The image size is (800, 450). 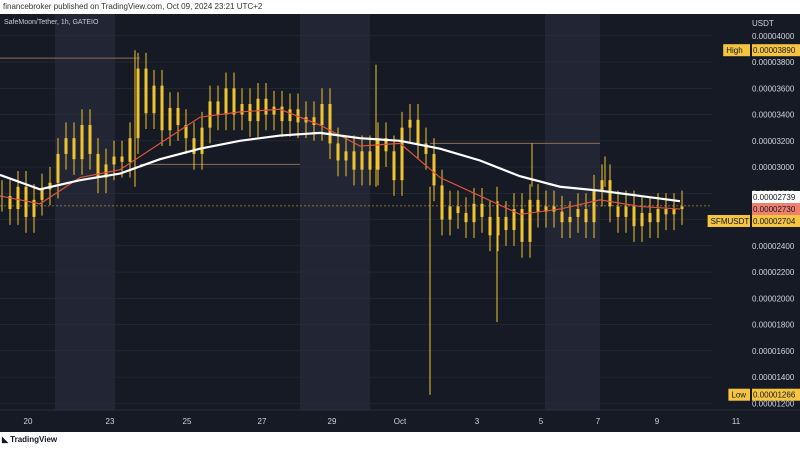 I want to click on price-label-name: High, so click(x=734, y=50).